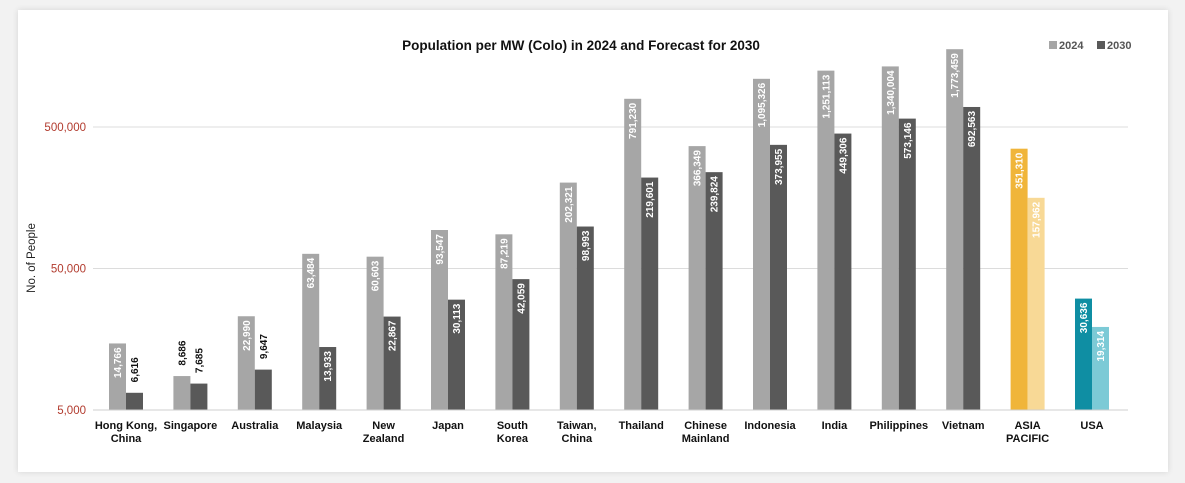  What do you see at coordinates (126, 426) in the screenshot?
I see `x-tick-label: Hong Kong,` at bounding box center [126, 426].